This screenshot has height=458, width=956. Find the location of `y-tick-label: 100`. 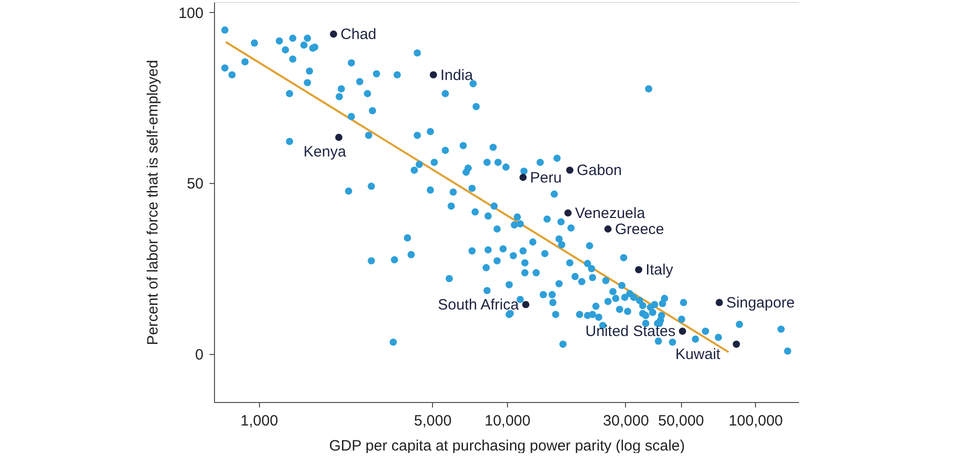

y-tick-label: 100 is located at coordinates (191, 13).